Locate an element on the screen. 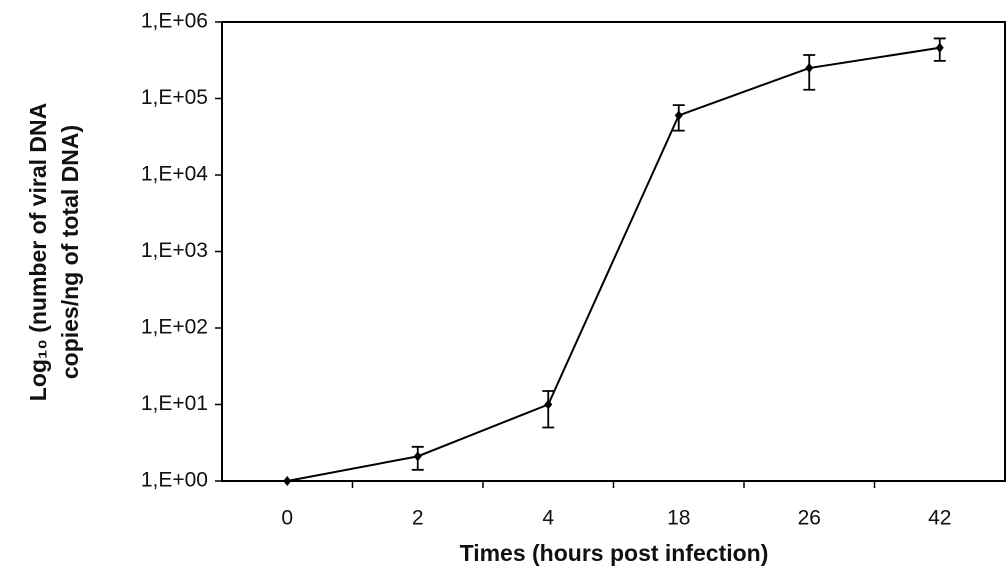 This screenshot has width=1008, height=581. y-axis-title-line: copies/ng of total DNA) is located at coordinates (70, 252).